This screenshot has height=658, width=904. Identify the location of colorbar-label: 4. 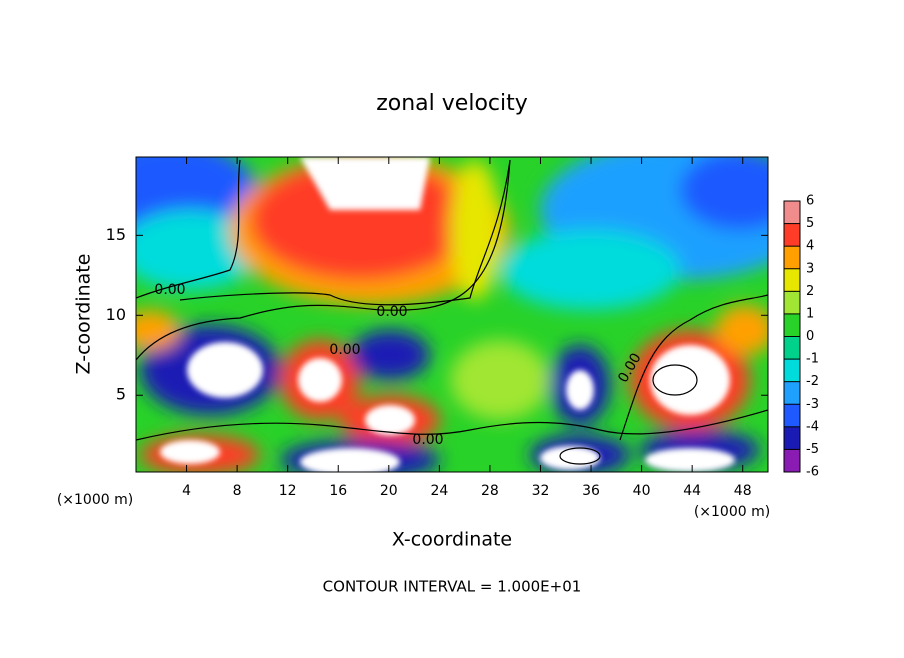
(810, 246).